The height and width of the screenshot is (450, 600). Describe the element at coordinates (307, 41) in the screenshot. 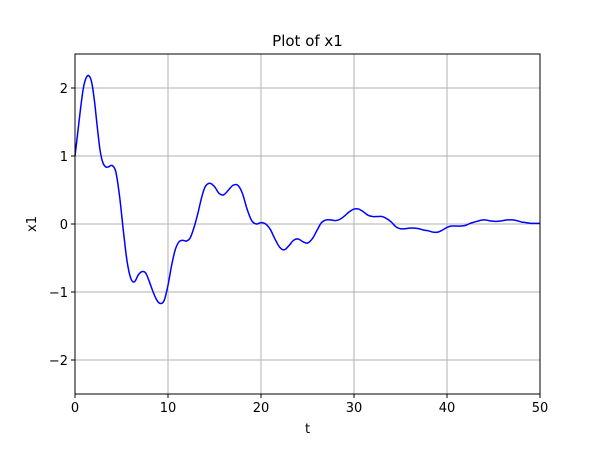

I see `chart-title: Plot of x1` at that location.